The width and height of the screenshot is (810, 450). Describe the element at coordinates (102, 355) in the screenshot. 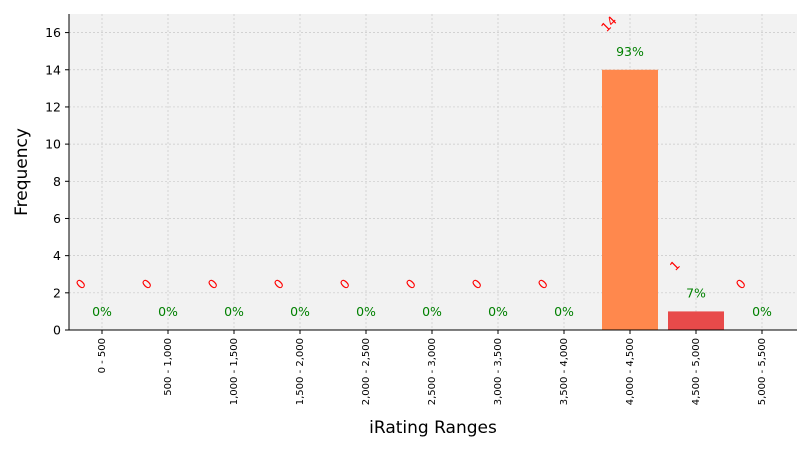

I see `x-tick-label: 0 - 500` at that location.